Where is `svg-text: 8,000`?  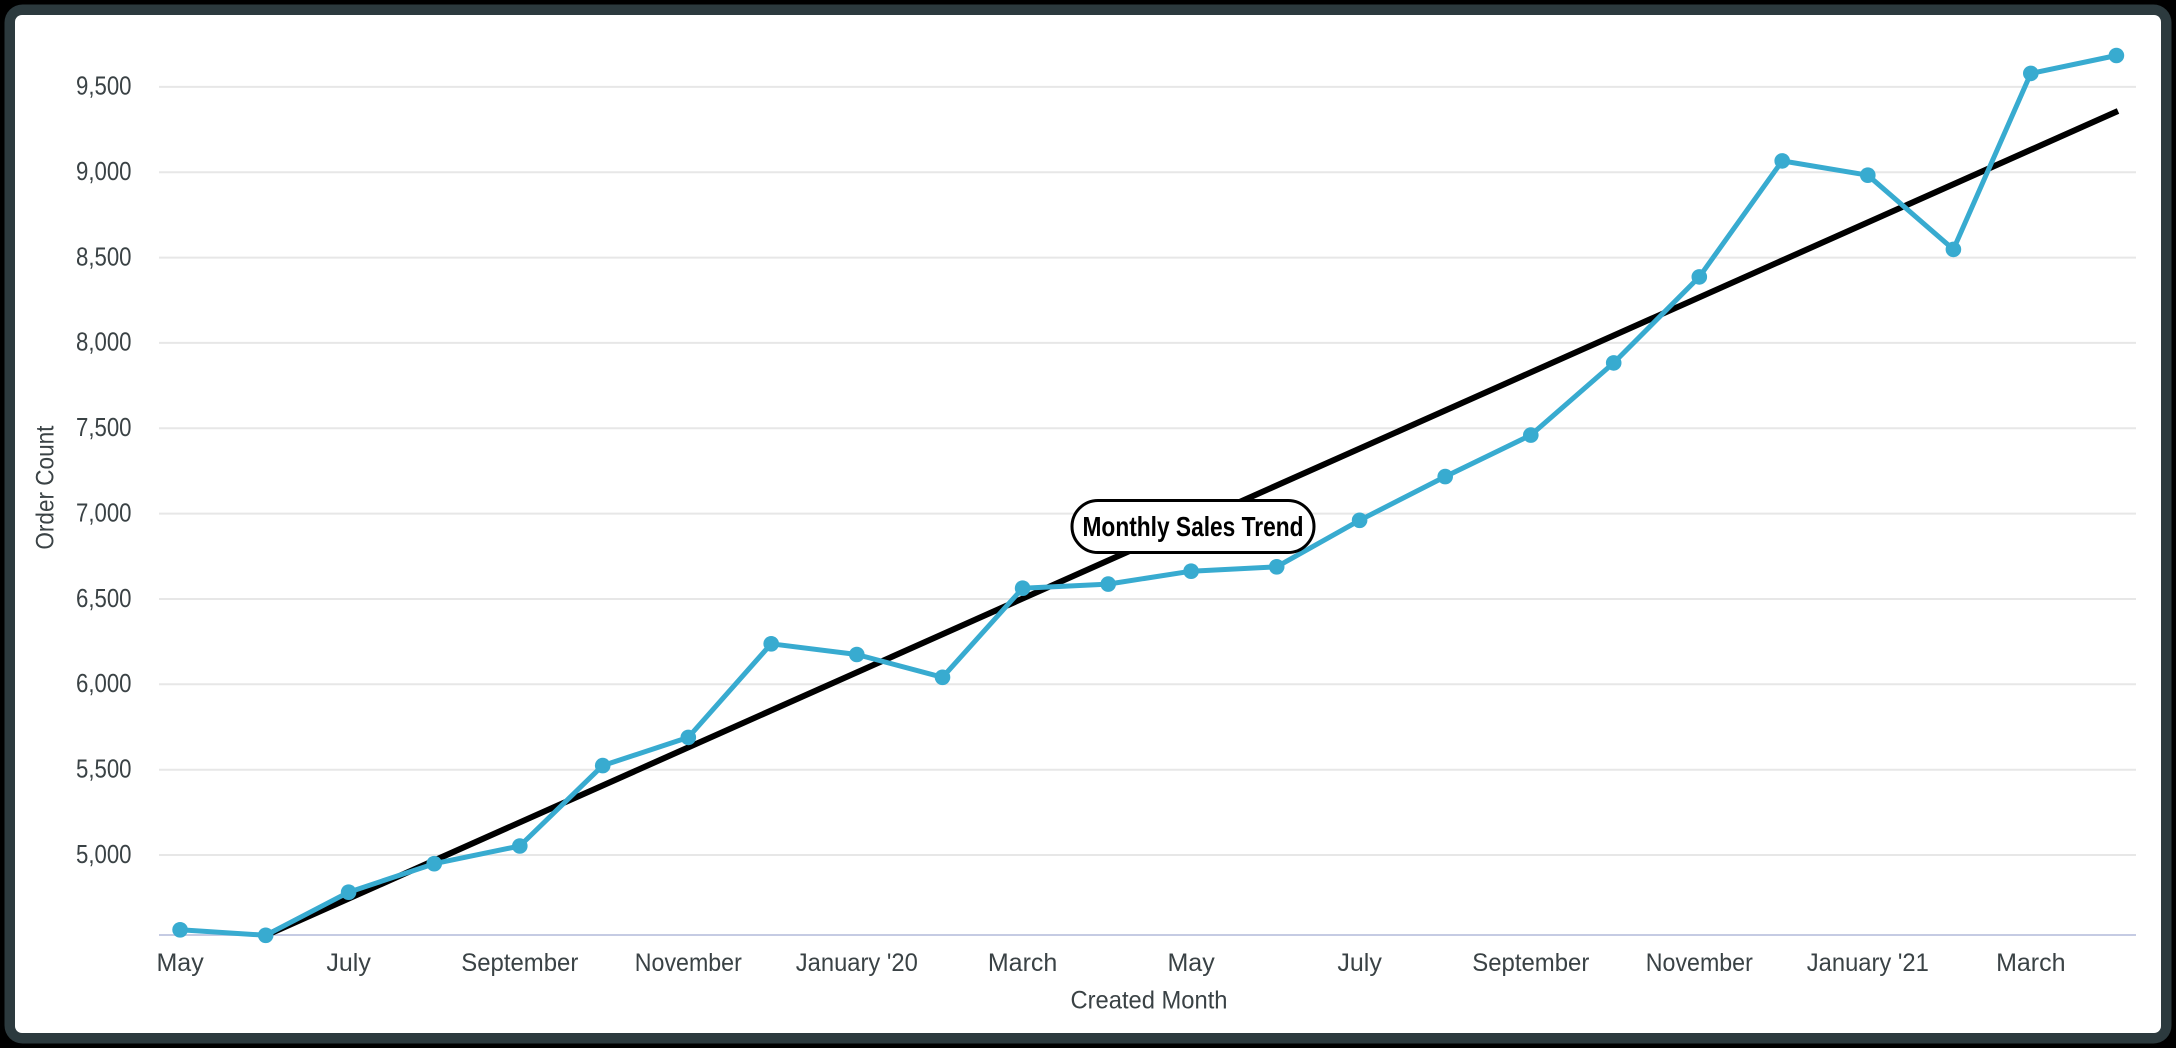 svg-text: 8,000 is located at coordinates (104, 342).